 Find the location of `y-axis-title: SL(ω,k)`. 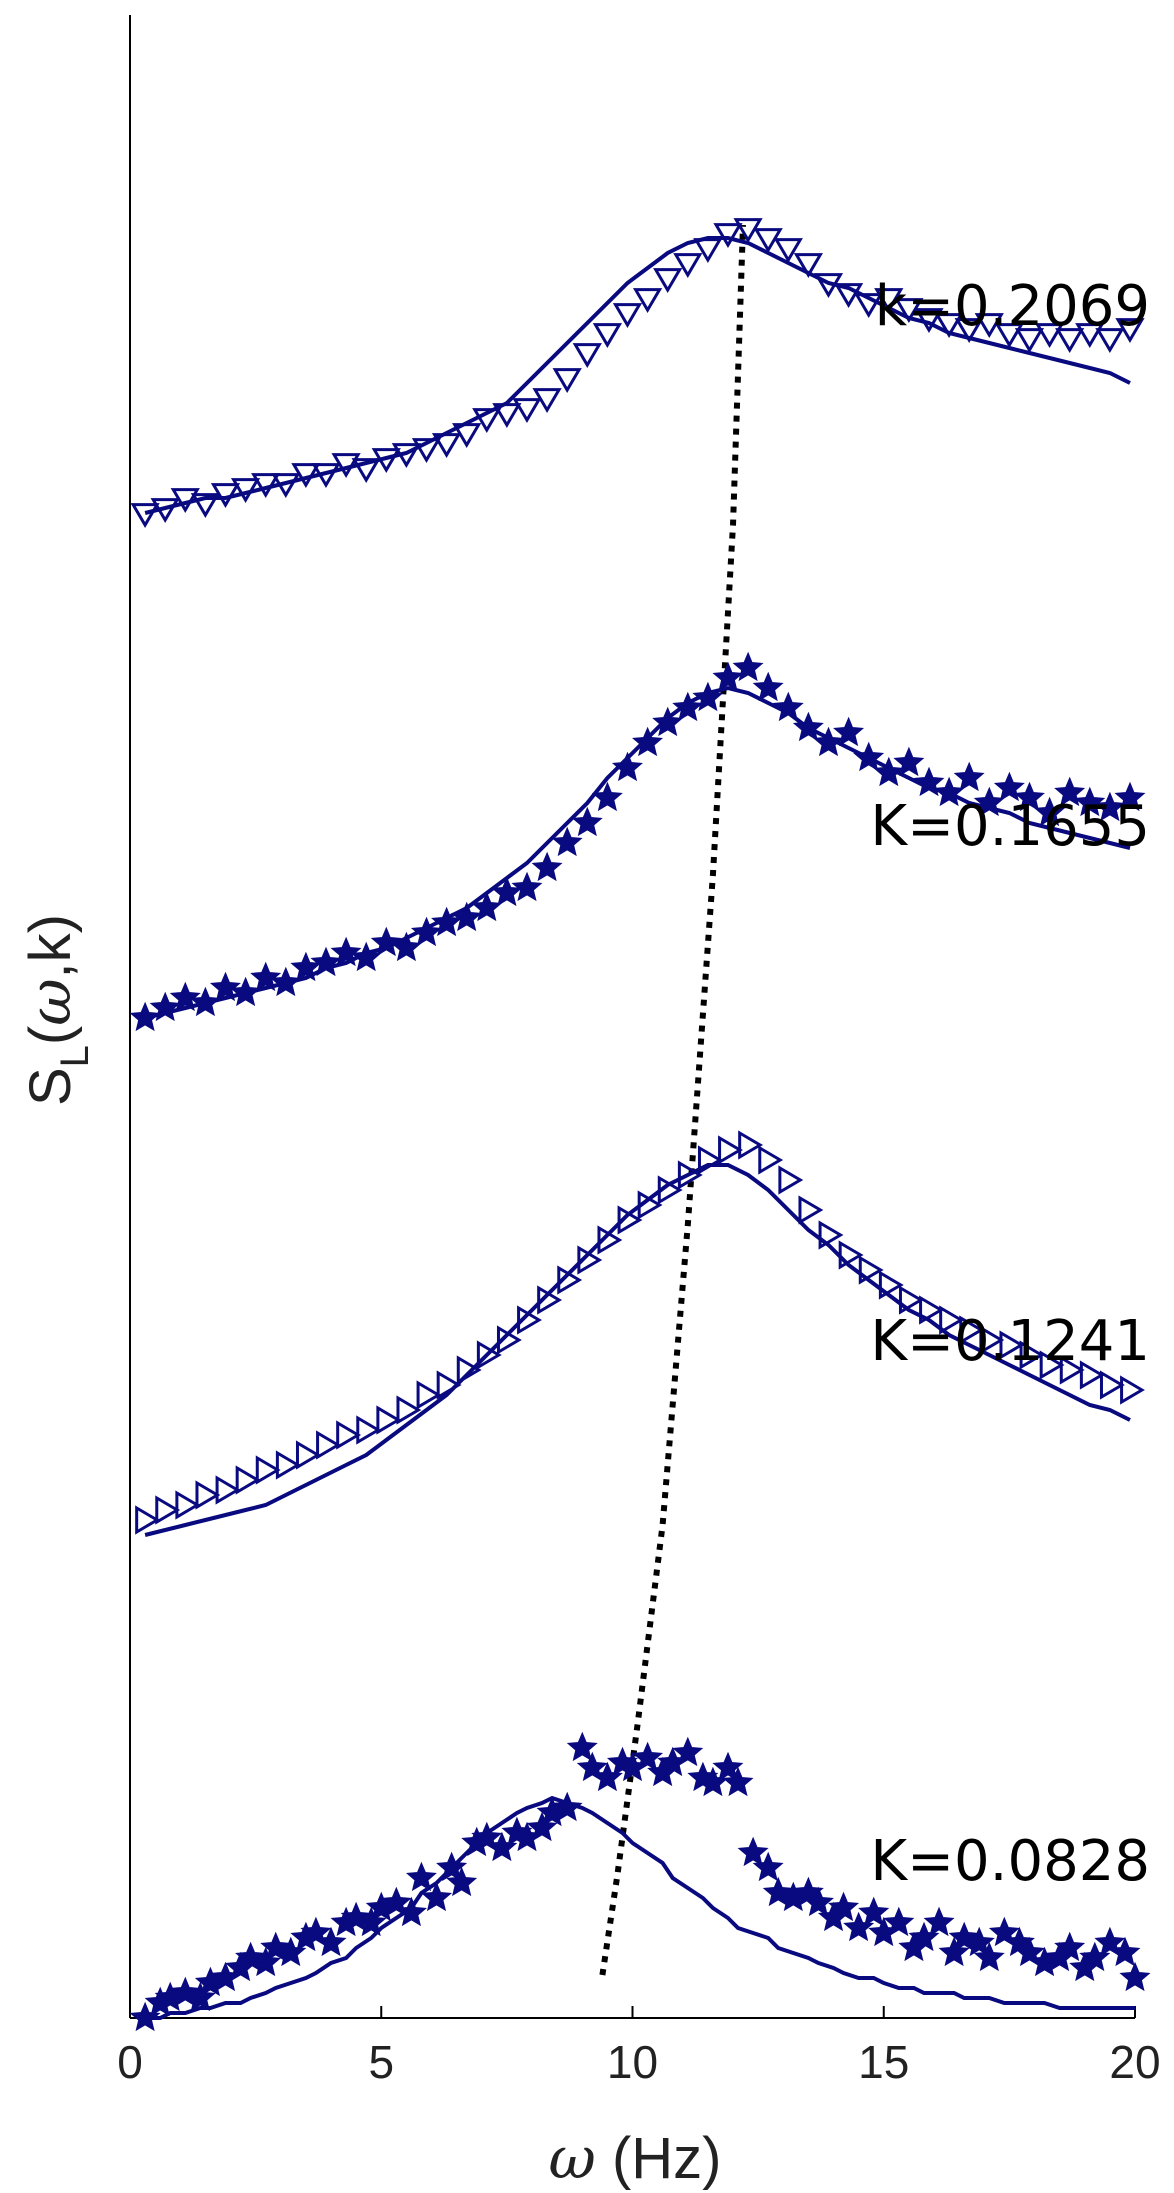

y-axis-title: SL(ω,k) is located at coordinates (56, 1010).